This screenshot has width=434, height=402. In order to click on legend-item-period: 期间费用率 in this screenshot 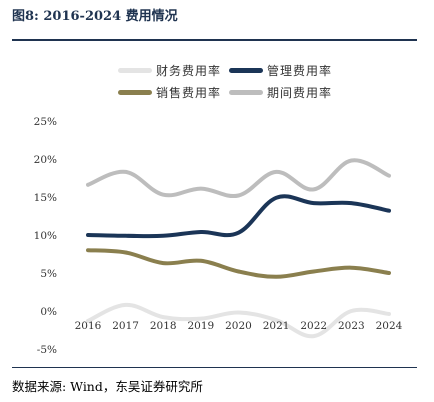, I will do `click(280, 92)`.